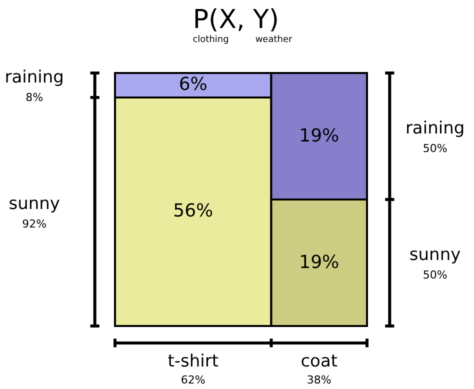  What do you see at coordinates (193, 361) in the screenshot?
I see `category-label: t-shirt` at bounding box center [193, 361].